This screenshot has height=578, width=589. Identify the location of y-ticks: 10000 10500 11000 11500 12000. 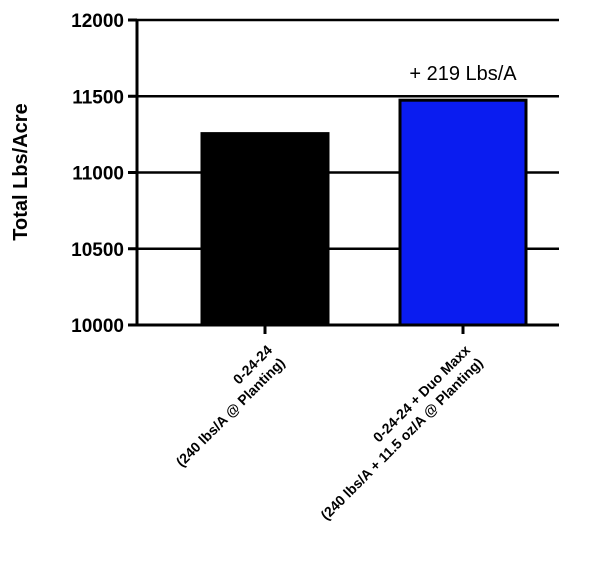
(104, 174).